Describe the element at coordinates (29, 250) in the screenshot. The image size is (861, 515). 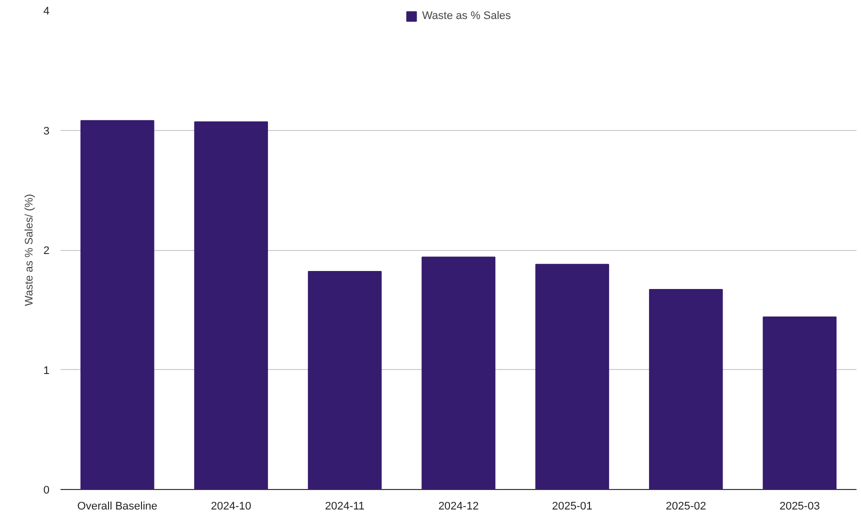
I see `y-axis-title: Waste as % Sales/ (%)` at that location.